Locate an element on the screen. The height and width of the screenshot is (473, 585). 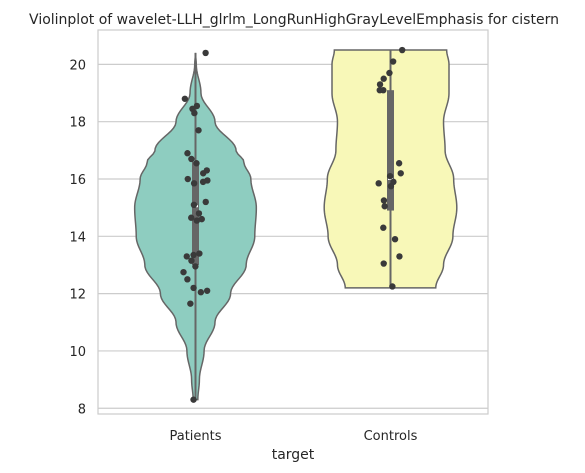
x-axis-label: target is located at coordinates (293, 455).